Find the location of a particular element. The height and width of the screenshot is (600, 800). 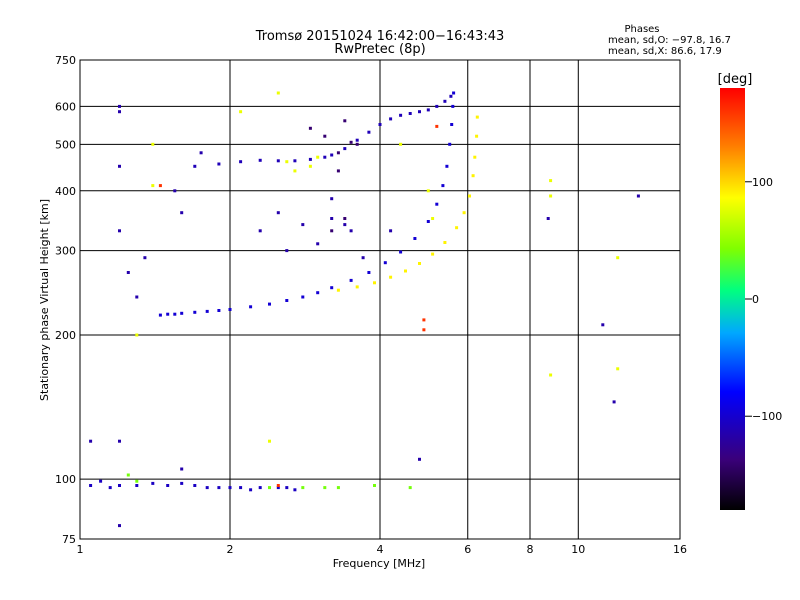

colorbar is located at coordinates (732, 299).